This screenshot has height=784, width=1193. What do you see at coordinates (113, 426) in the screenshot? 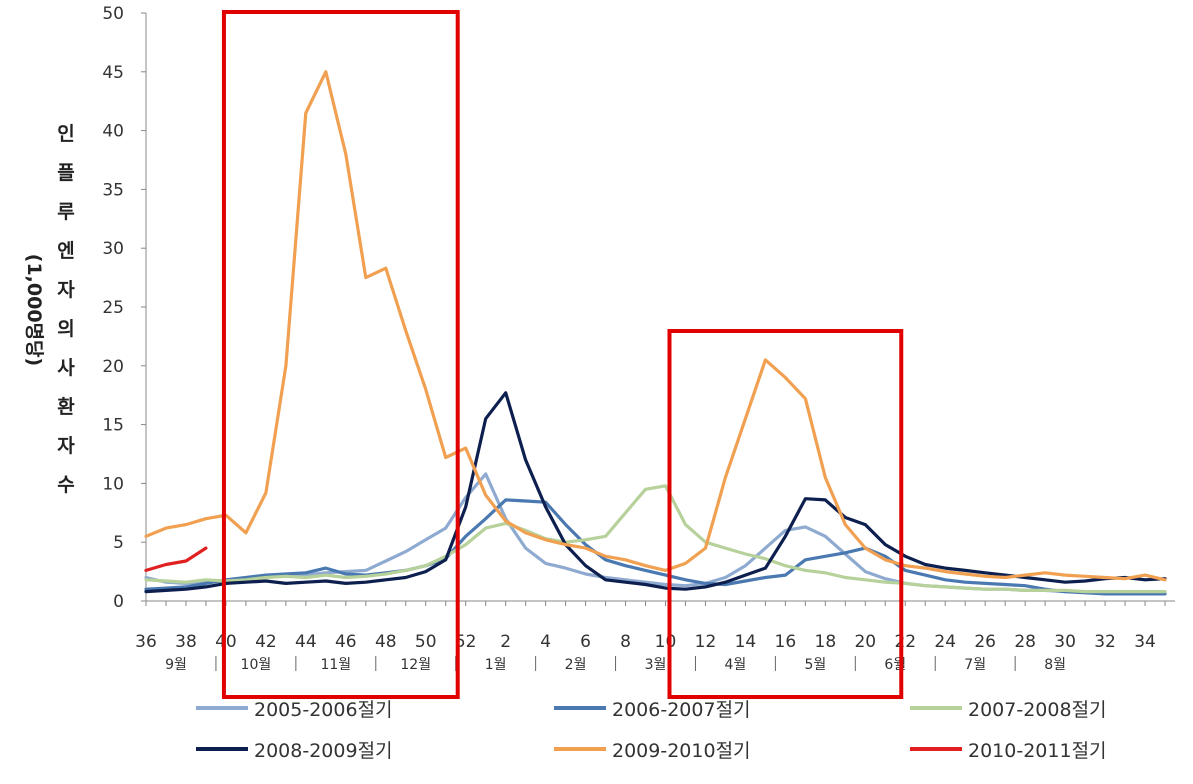
I see `y-tick-label: 15` at bounding box center [113, 426].